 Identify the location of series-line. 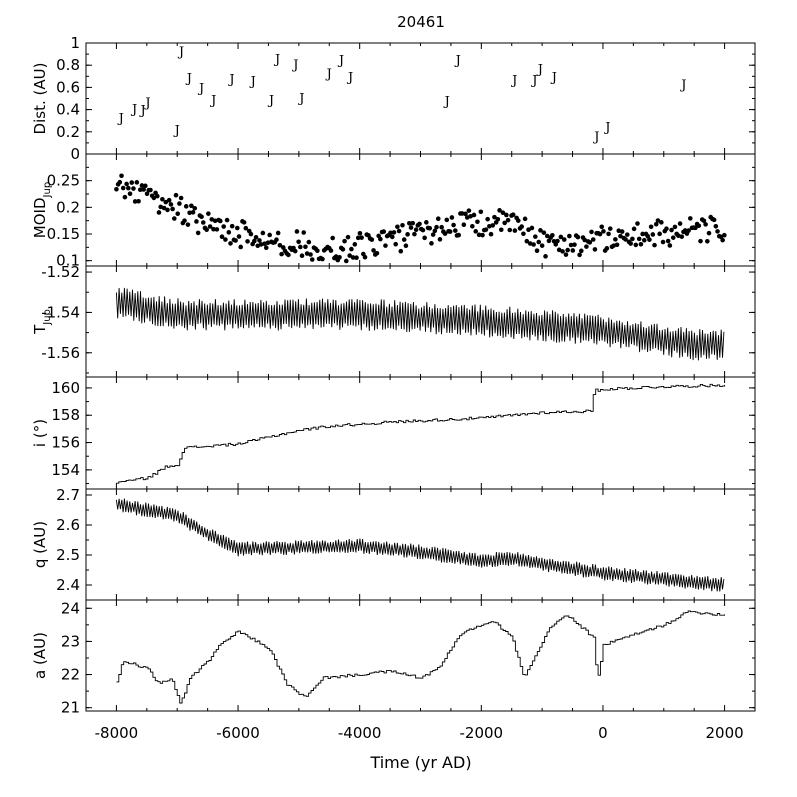
(420, 545).